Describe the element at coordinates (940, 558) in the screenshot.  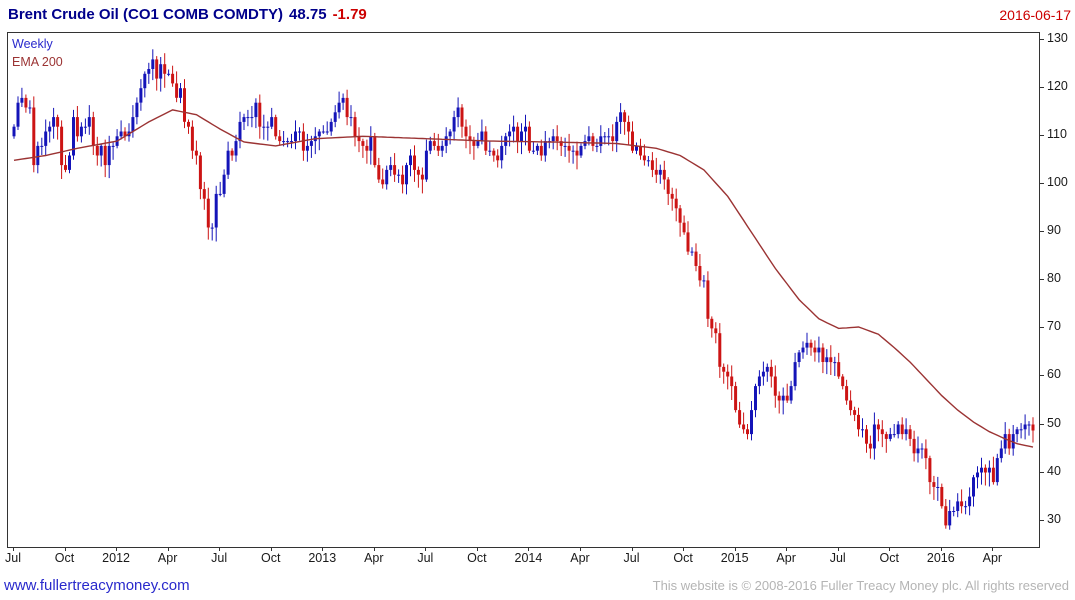
I see `x-axis-label: 2016` at that location.